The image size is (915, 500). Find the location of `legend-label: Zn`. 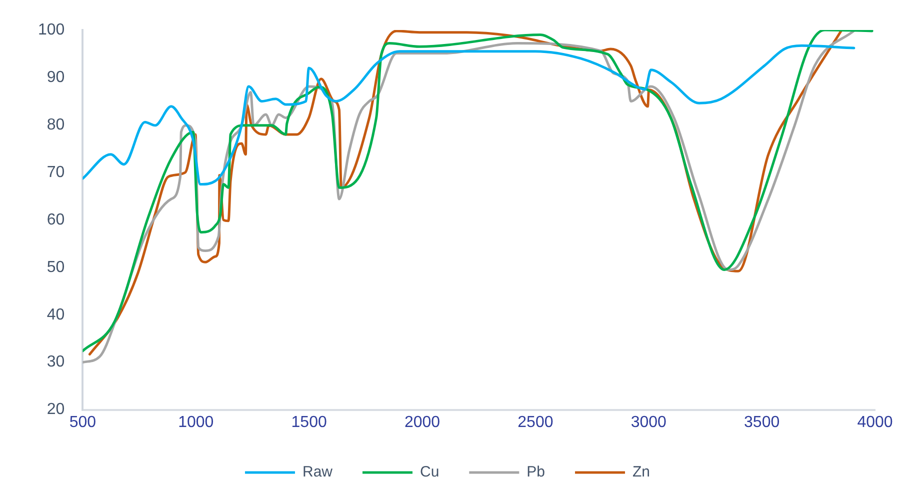

legend-label: Zn is located at coordinates (641, 472).